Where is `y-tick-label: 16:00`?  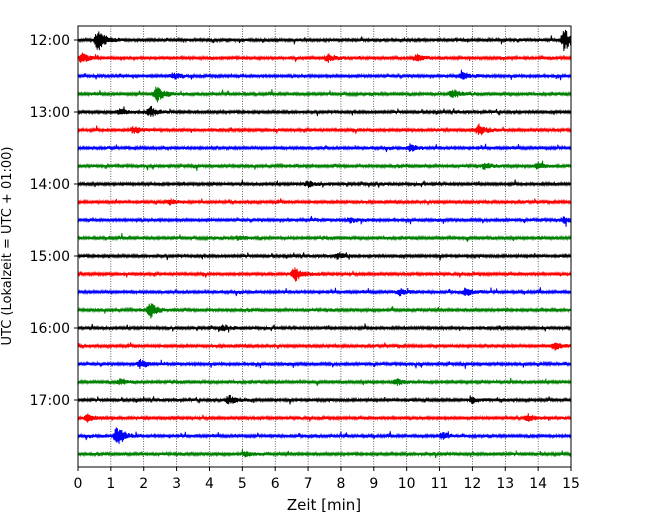
y-tick-label: 16:00 is located at coordinates (50, 329).